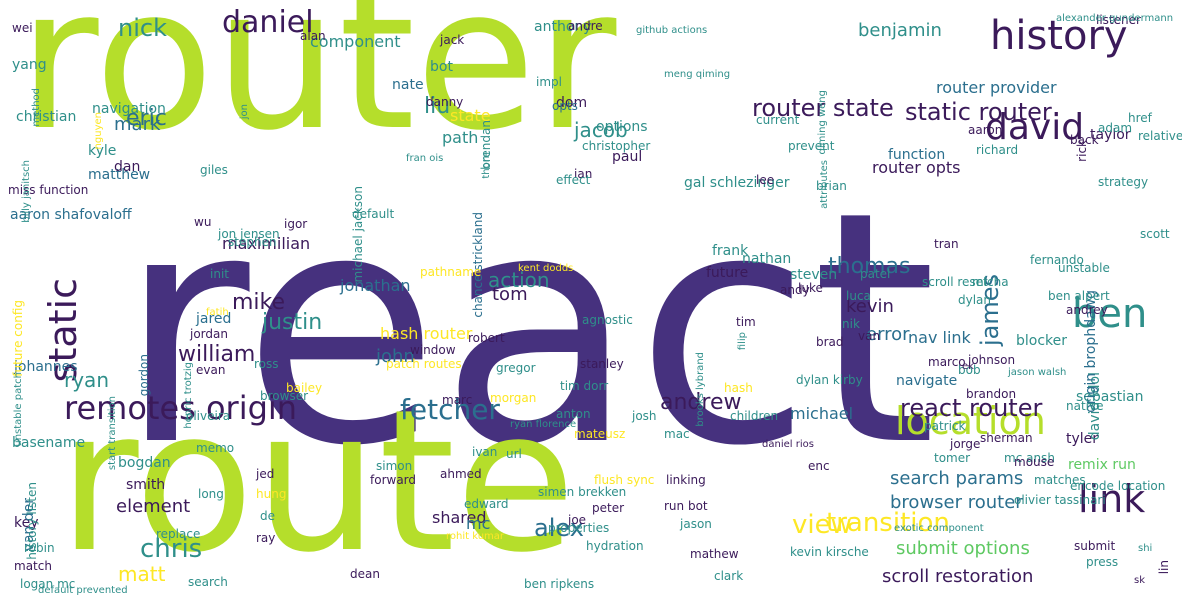  I want to click on word-michael-jackson: michael jackson, so click(358, 234).